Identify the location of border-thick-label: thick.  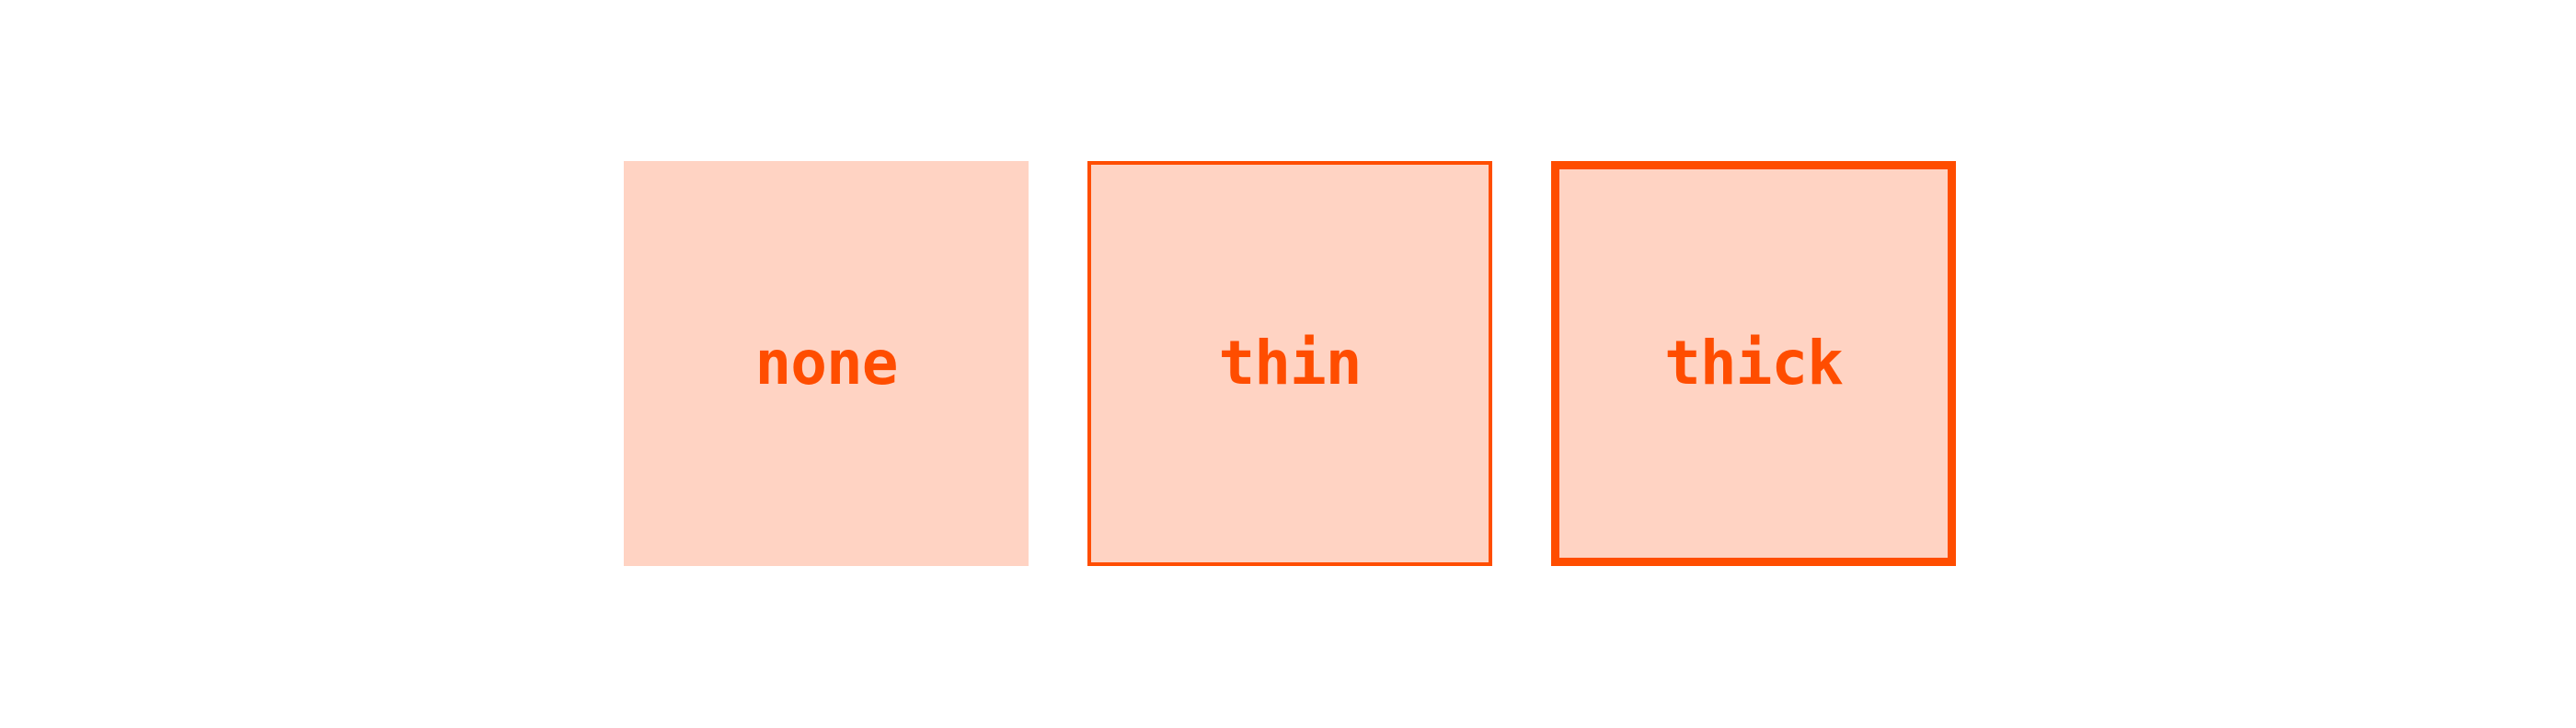
(1754, 363).